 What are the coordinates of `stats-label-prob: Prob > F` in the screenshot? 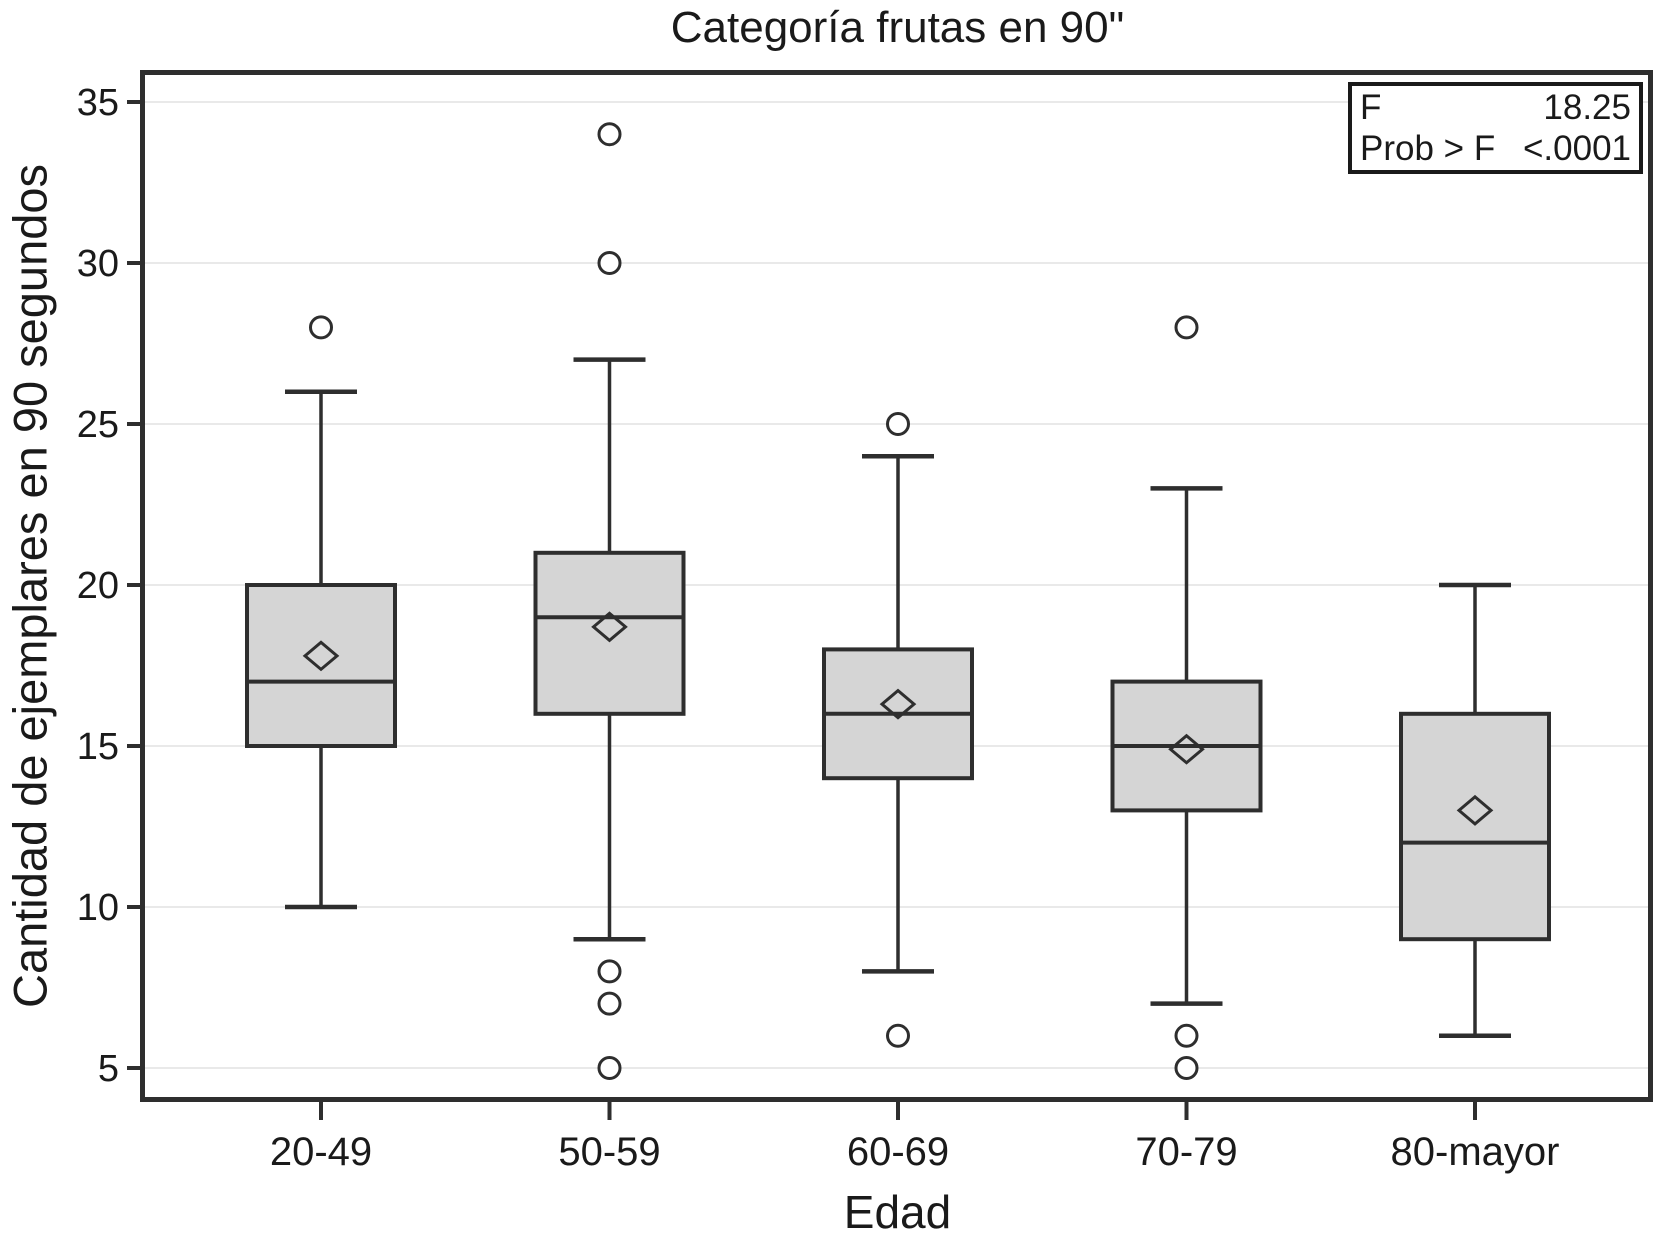 It's located at (1428, 148).